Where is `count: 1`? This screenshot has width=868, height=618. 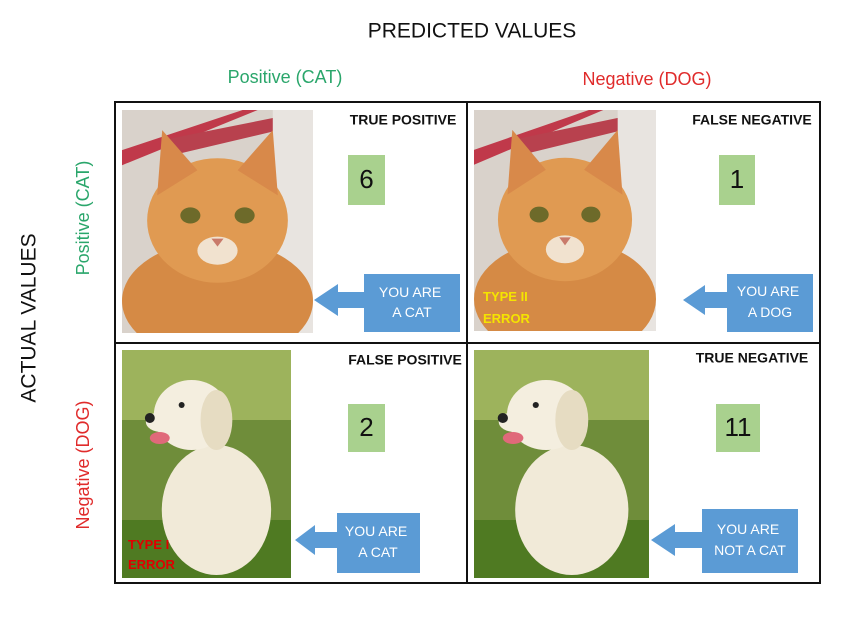
count: 1 is located at coordinates (737, 179).